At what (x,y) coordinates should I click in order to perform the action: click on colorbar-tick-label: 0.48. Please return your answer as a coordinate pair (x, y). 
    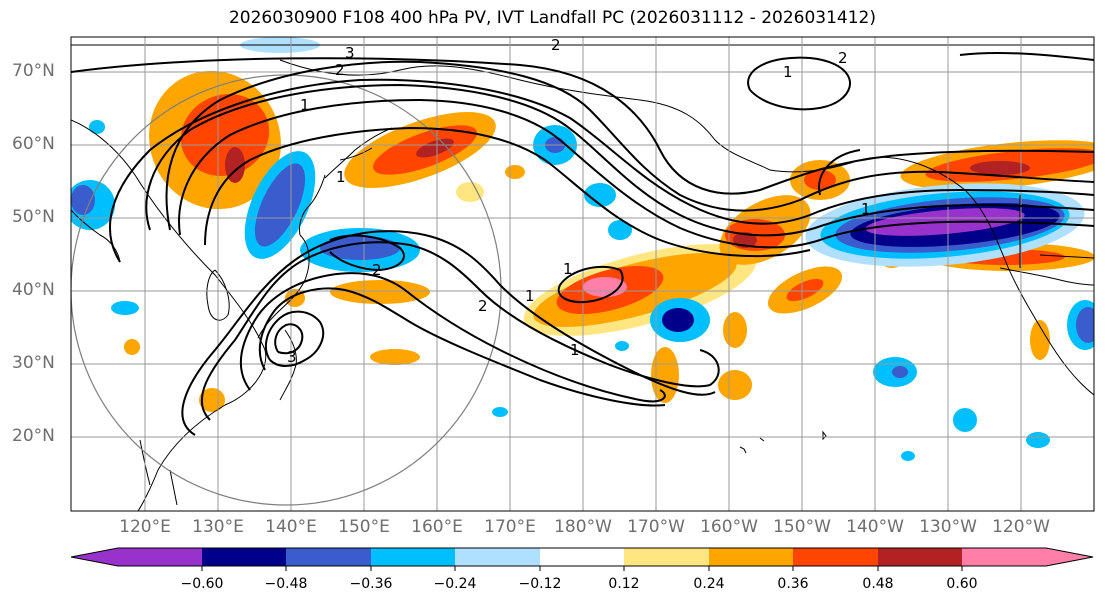
    Looking at the image, I should click on (878, 584).